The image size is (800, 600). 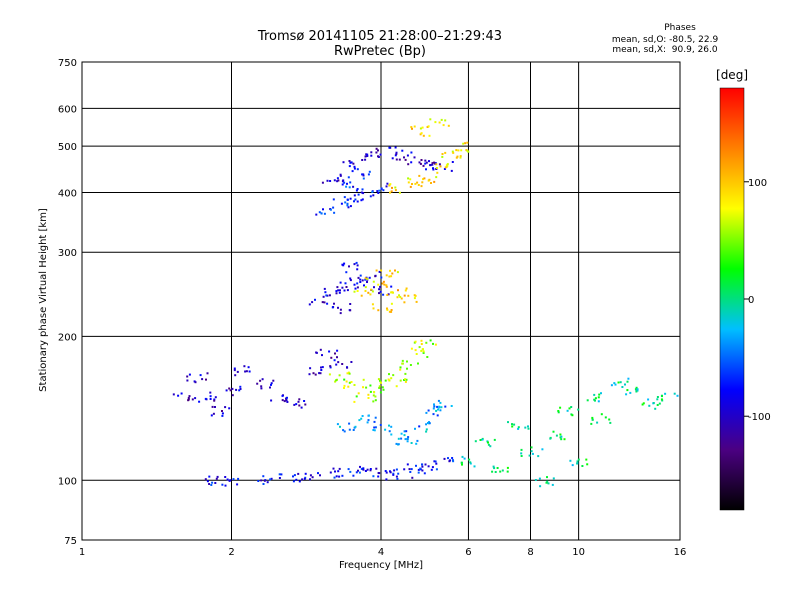 What do you see at coordinates (67, 253) in the screenshot?
I see `y-tick-label: 300` at bounding box center [67, 253].